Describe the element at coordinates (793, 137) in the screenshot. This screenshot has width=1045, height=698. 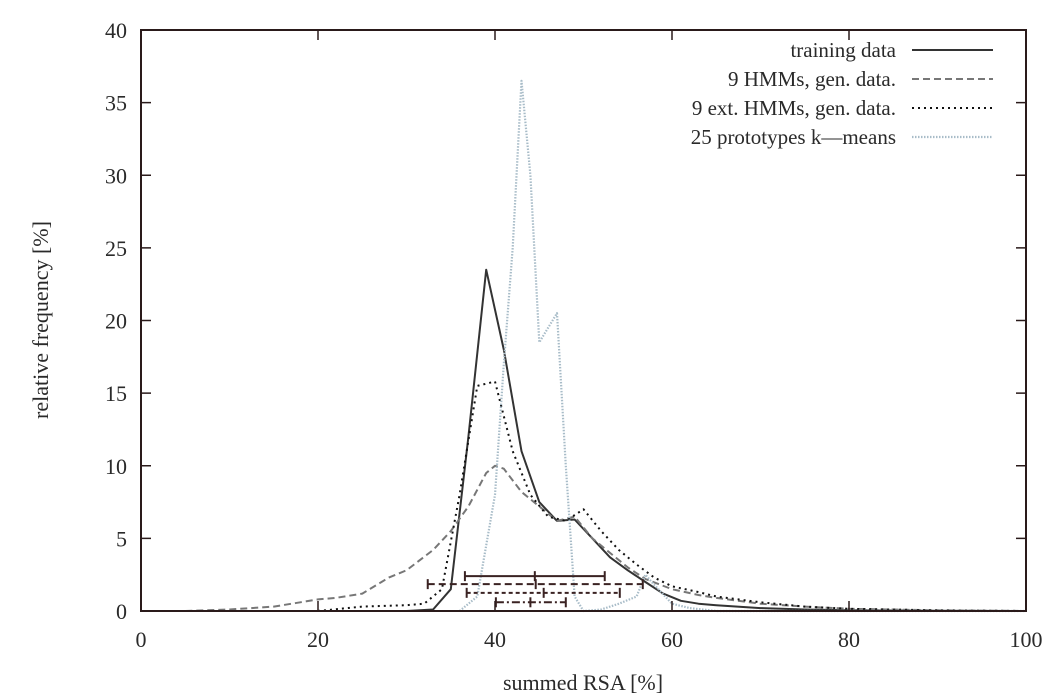
I see `legend-label: 25 prototypes k—means` at that location.